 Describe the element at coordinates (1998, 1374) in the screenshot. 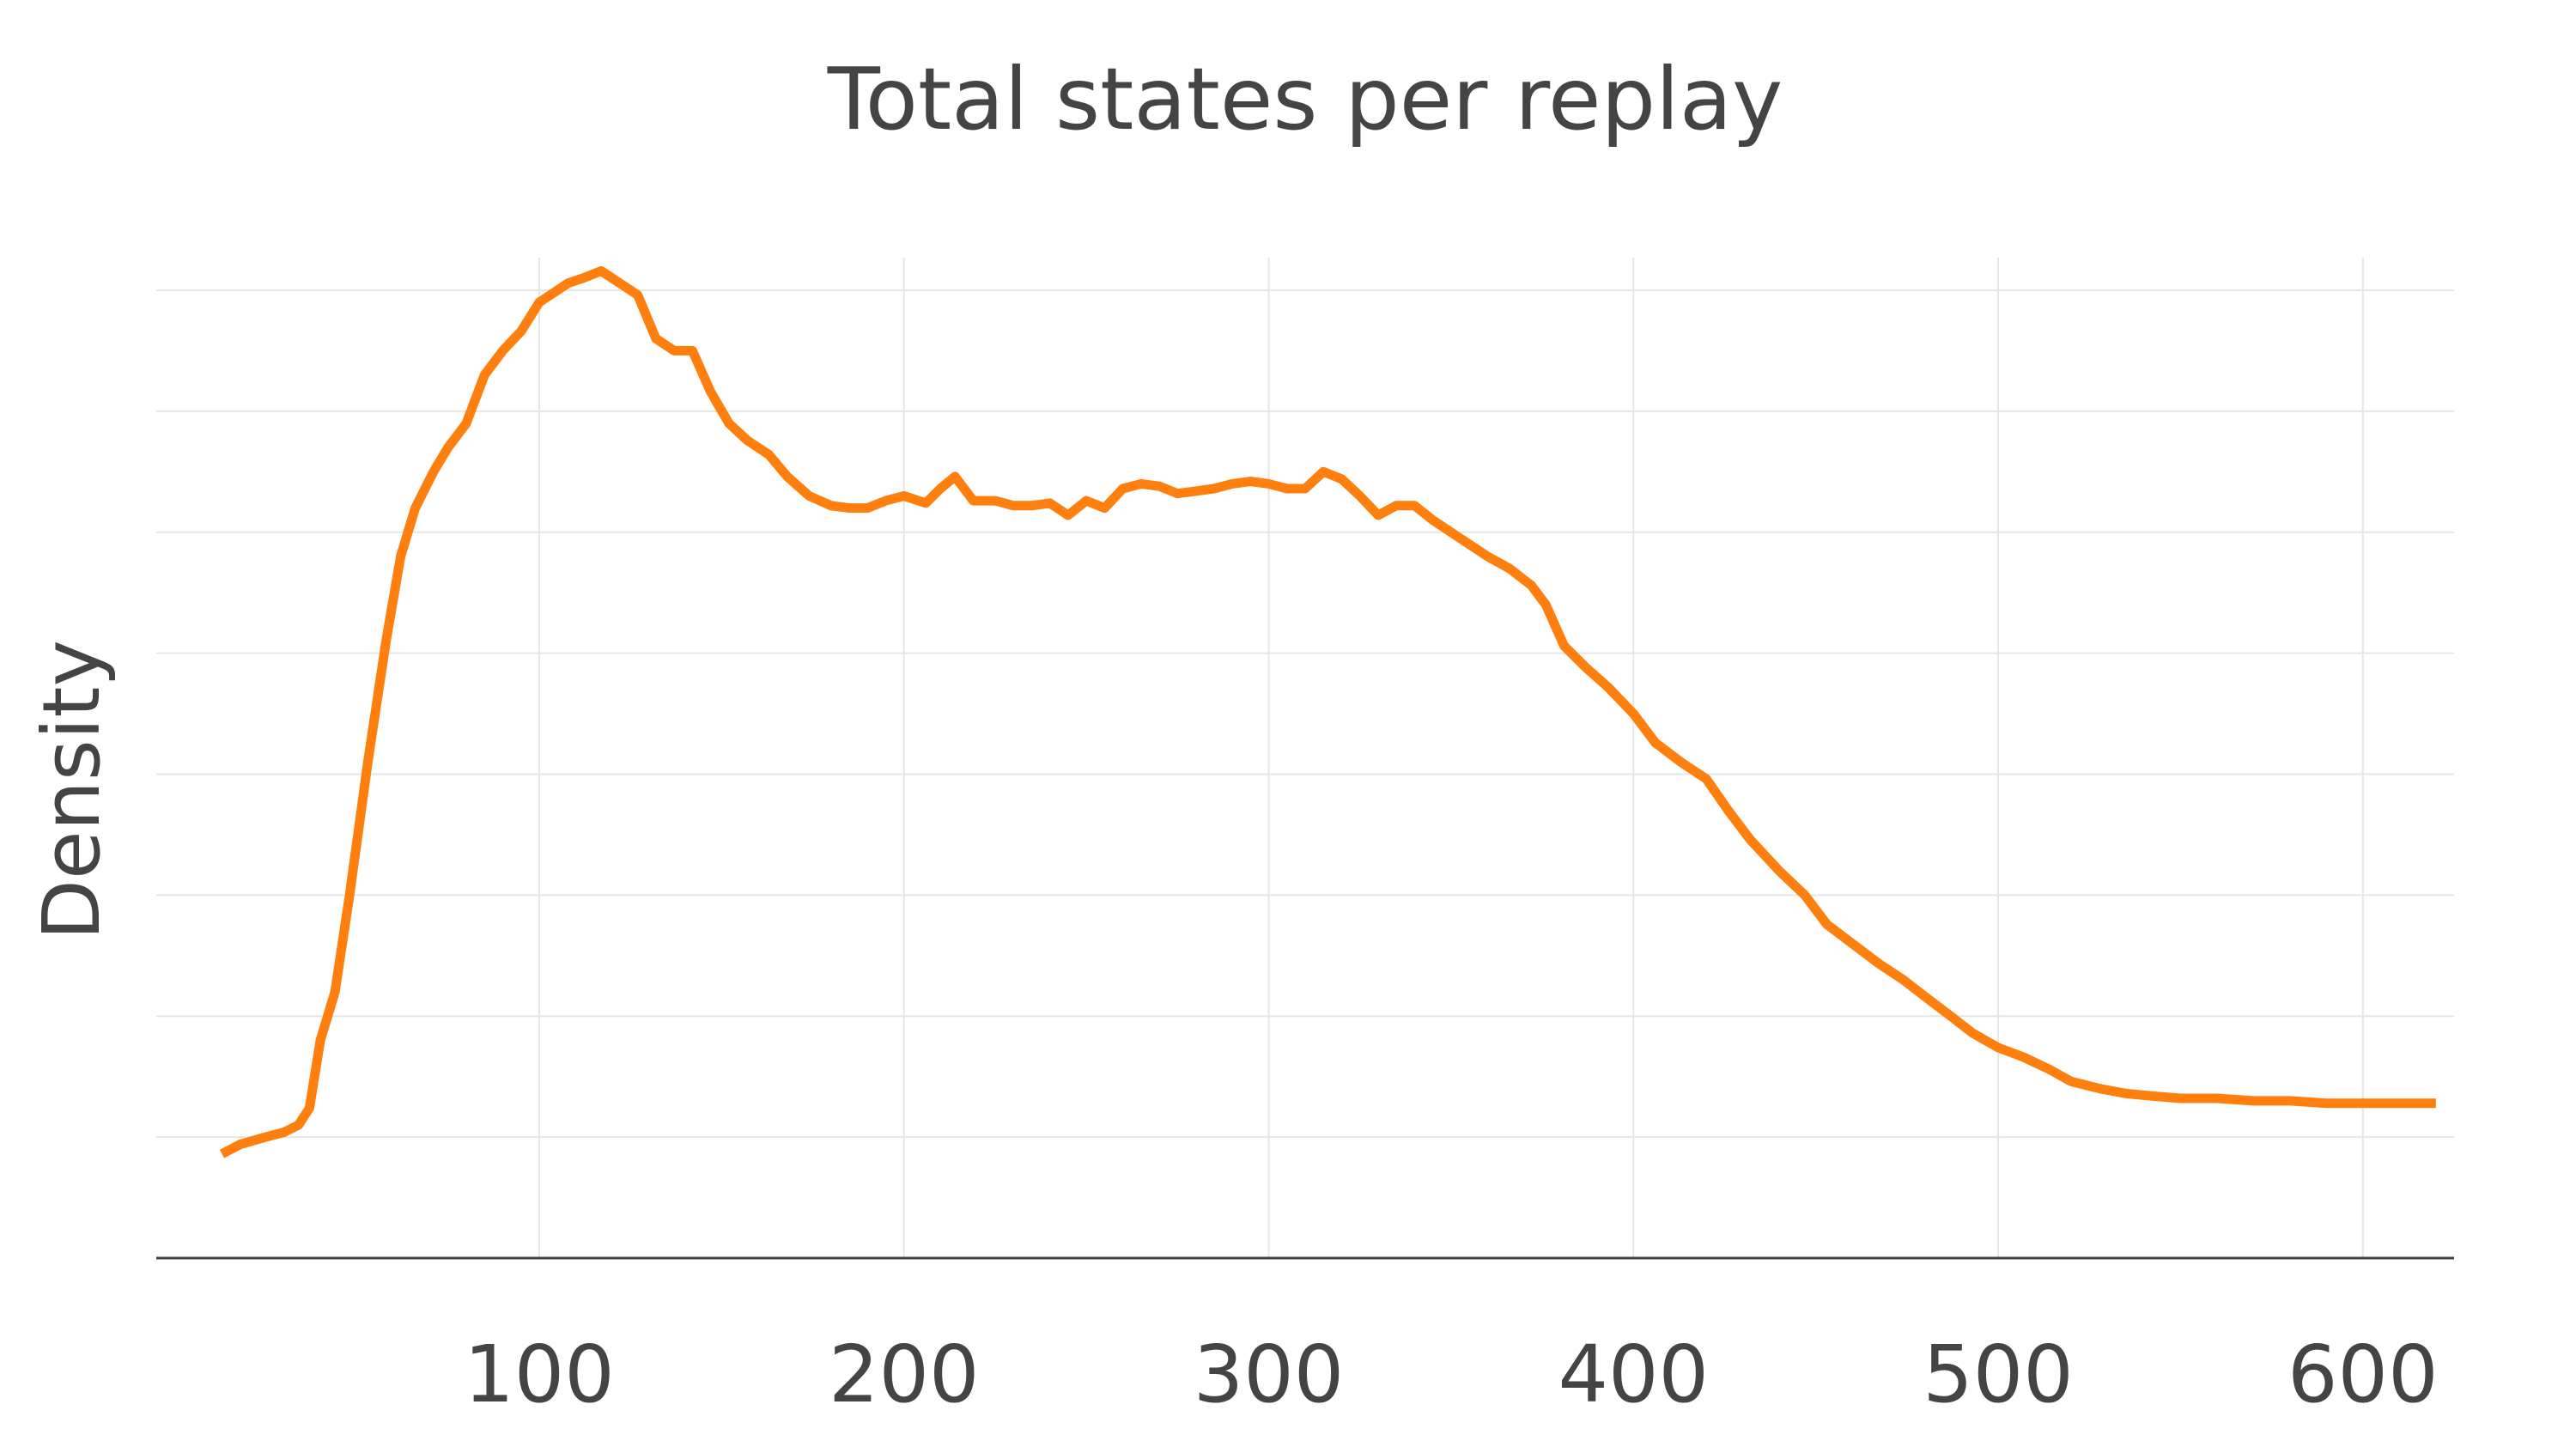

I see `x-tick-label-500: 500` at that location.